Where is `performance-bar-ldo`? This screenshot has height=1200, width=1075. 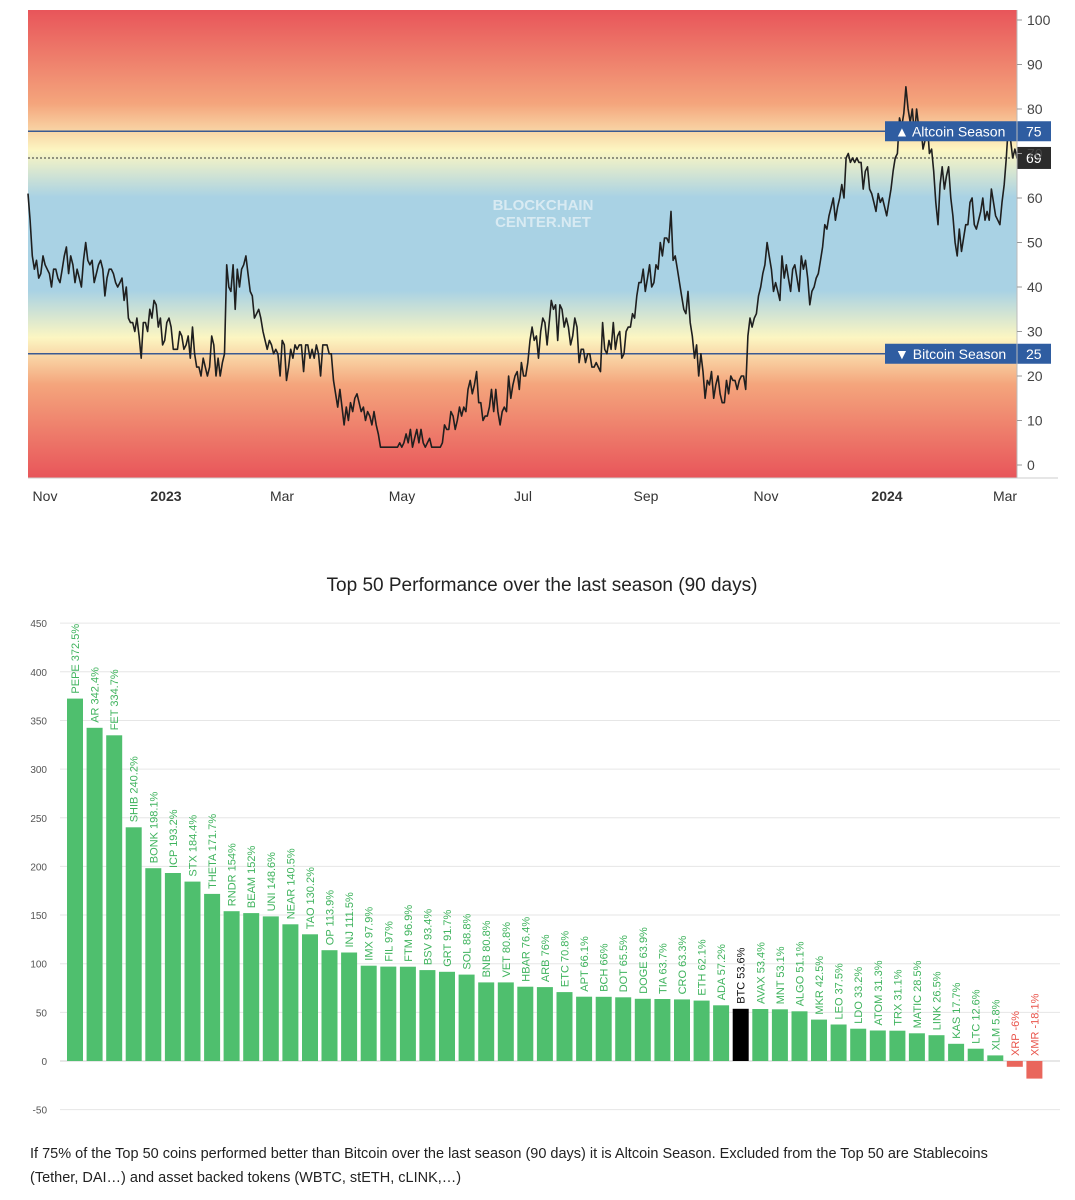
performance-bar-ldo is located at coordinates (858, 1044).